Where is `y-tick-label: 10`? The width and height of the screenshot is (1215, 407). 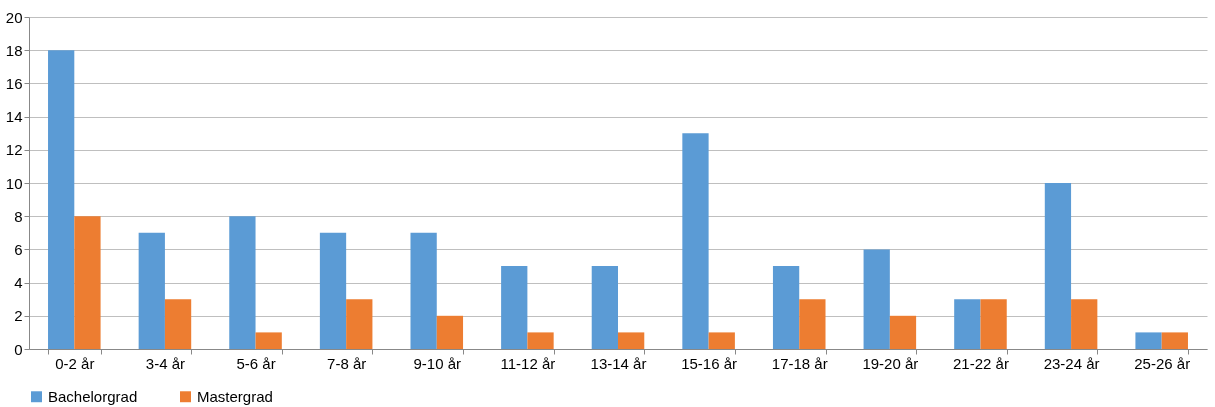 y-tick-label: 10 is located at coordinates (14, 183).